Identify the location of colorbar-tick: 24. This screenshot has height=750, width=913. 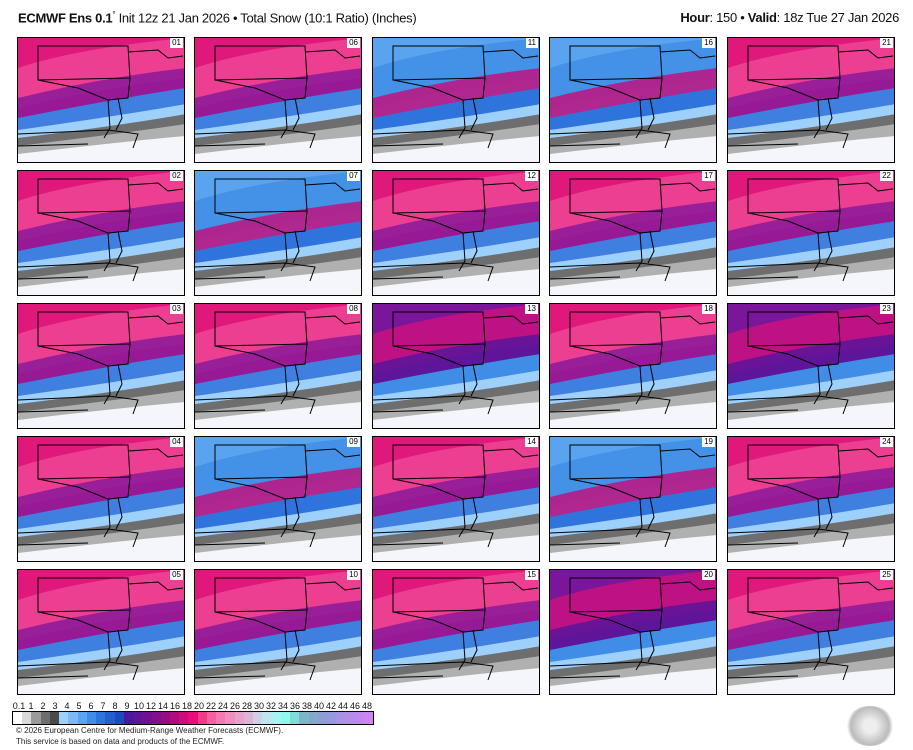
(223, 706).